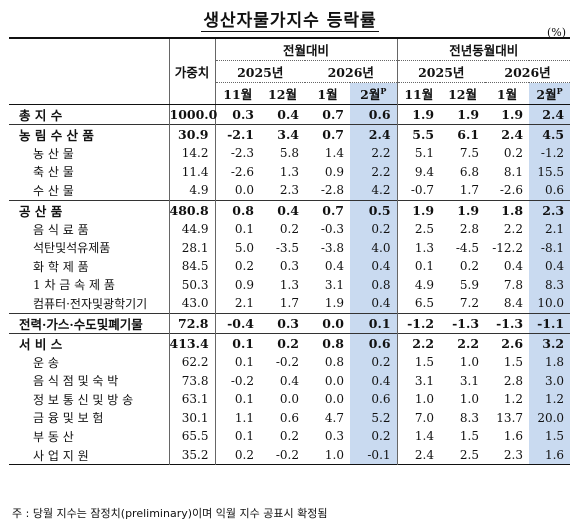 This screenshot has width=580, height=523. Describe the element at coordinates (334, 153) in the screenshot. I see `value-cell: 1.4` at that location.